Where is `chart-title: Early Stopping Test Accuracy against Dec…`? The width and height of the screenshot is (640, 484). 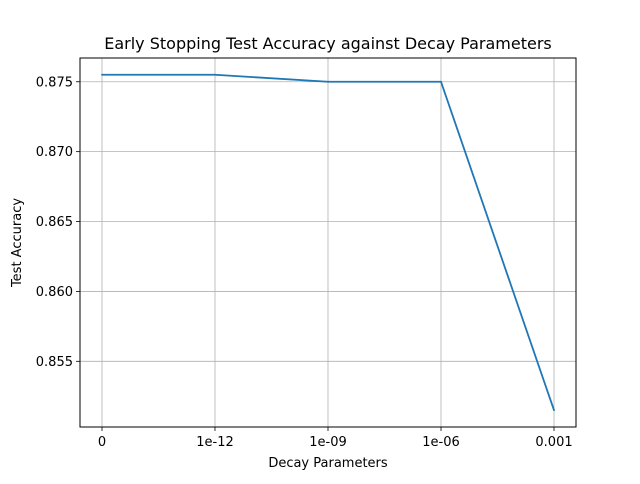 chart-title: Early Stopping Test Accuracy against Dec… is located at coordinates (328, 43).